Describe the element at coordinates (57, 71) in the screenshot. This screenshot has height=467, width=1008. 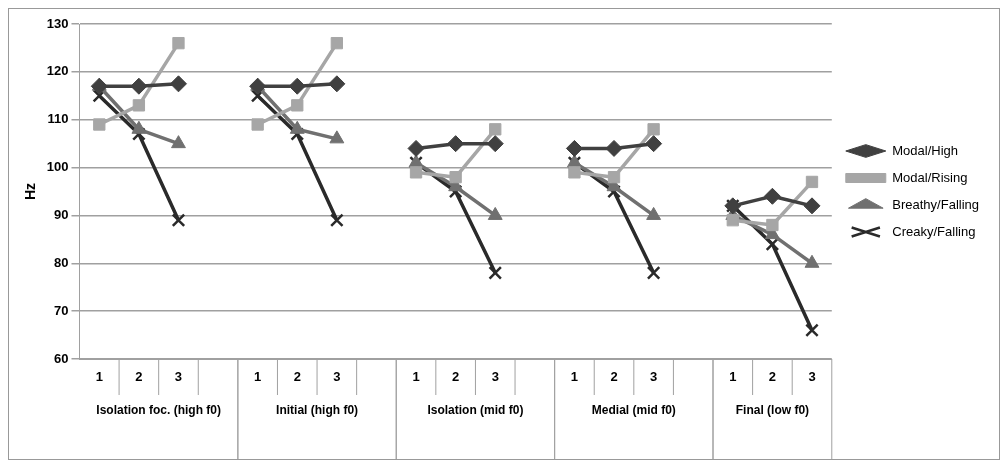
I see `y-tick-label: 120` at that location.